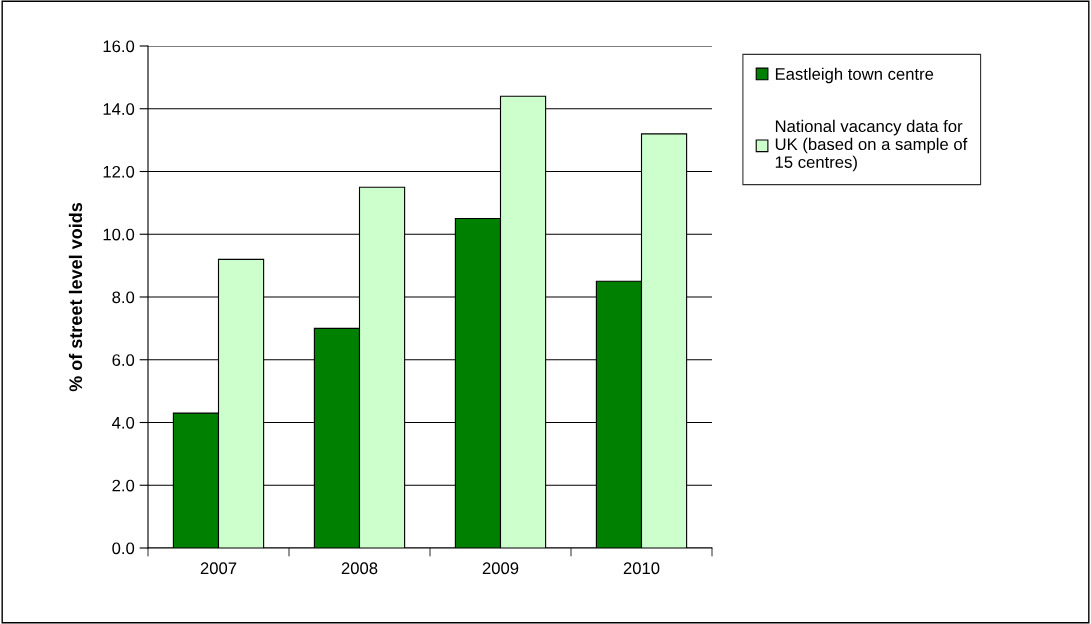 The height and width of the screenshot is (624, 1091). What do you see at coordinates (123, 548) in the screenshot?
I see `y-tick-label: 0.0` at bounding box center [123, 548].